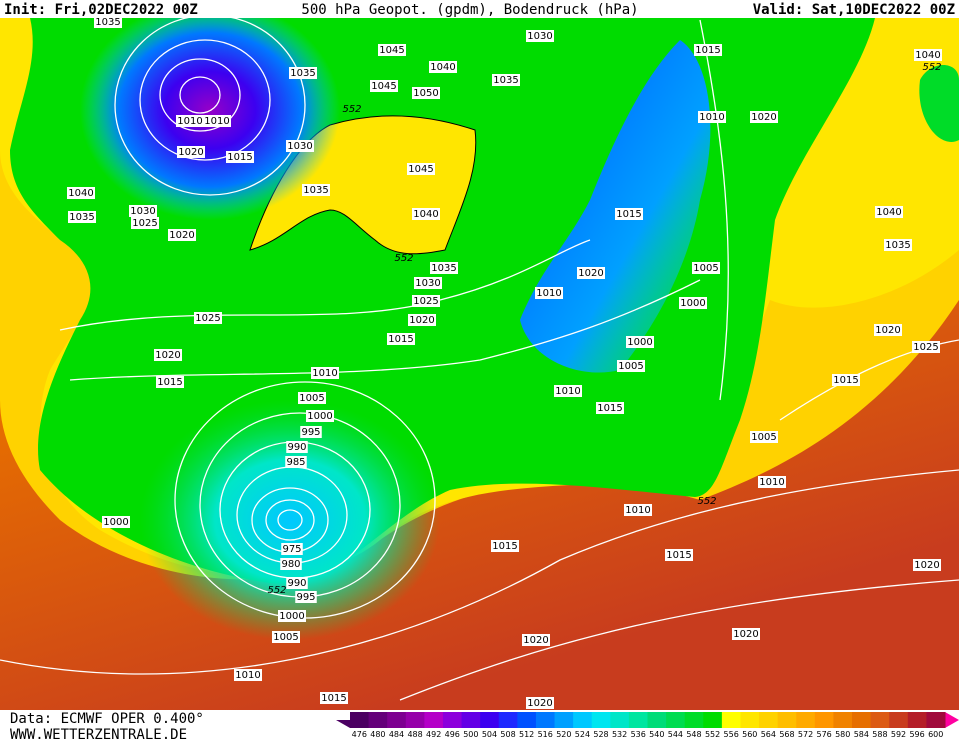  Describe the element at coordinates (396, 734) in the screenshot. I see `colorbar-label: 484` at that location.